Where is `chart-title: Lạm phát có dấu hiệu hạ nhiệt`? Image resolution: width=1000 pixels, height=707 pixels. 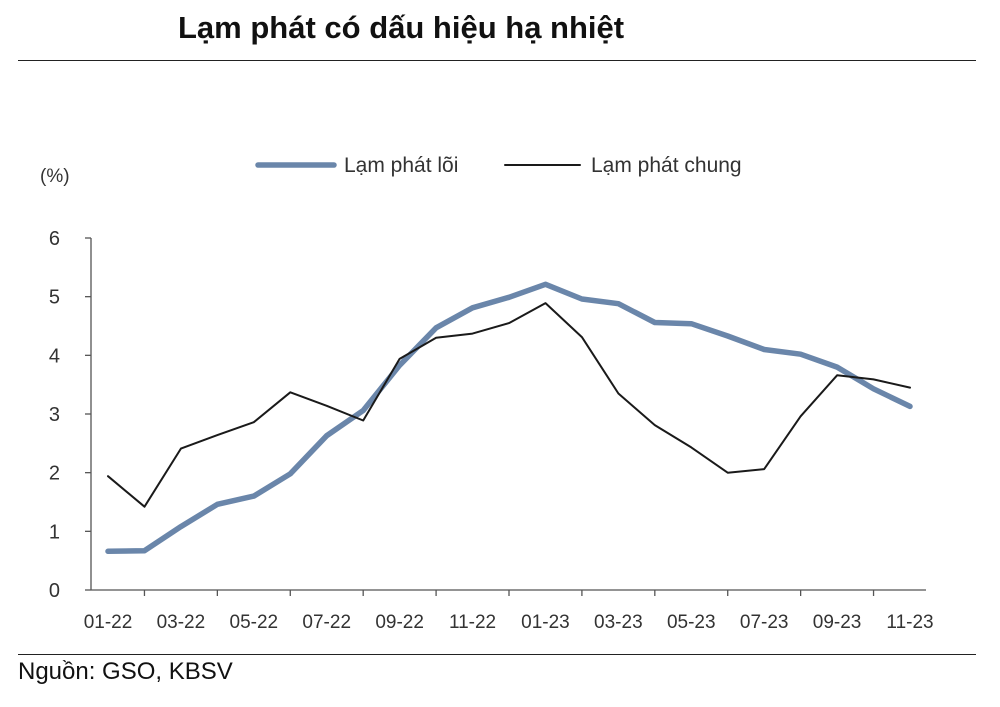 chart-title: Lạm phát có dấu hiệu hạ nhiệt is located at coordinates (401, 27).